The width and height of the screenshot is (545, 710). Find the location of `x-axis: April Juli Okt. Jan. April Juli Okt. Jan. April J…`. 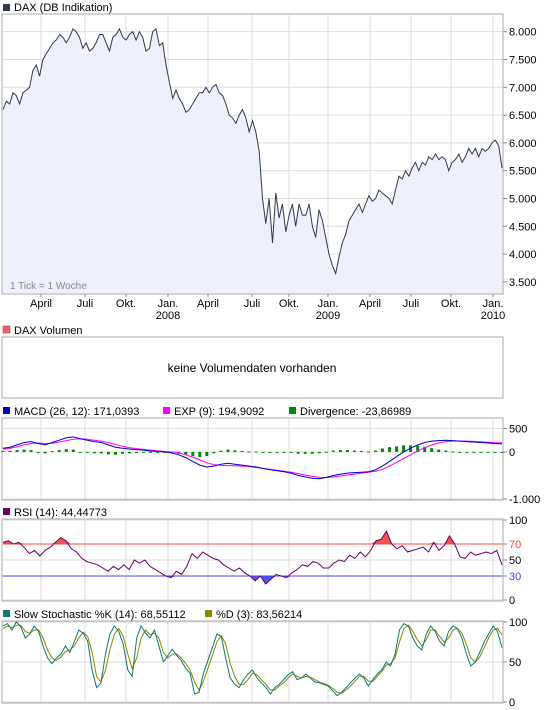

x-axis: April Juli Okt. Jan. April Juli Okt. Jan. April J… is located at coordinates (267, 308).